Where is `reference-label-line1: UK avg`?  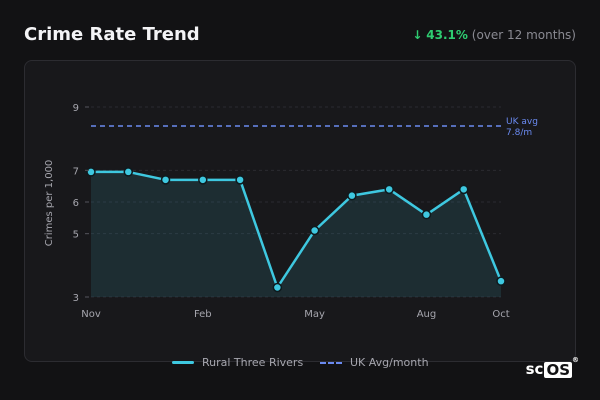
reference-label-line1: UK avg is located at coordinates (522, 122).